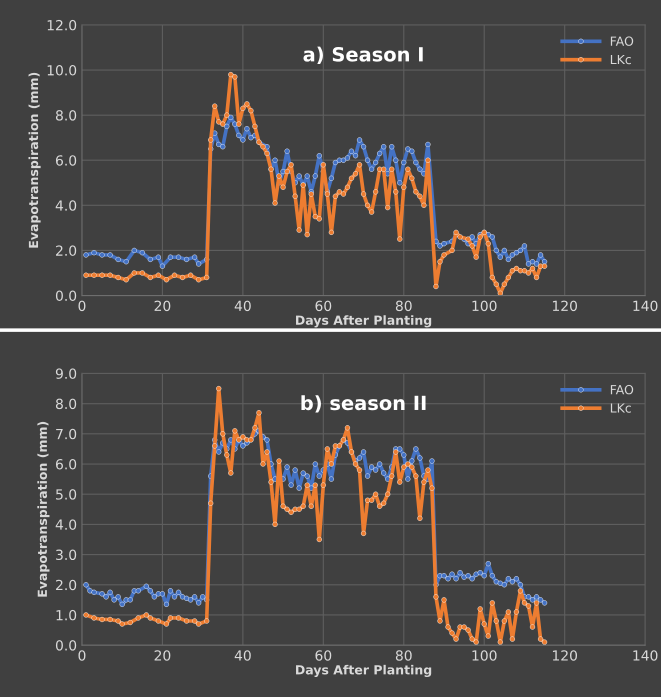  I want to click on y-tick-label: 5.0, so click(66, 494).